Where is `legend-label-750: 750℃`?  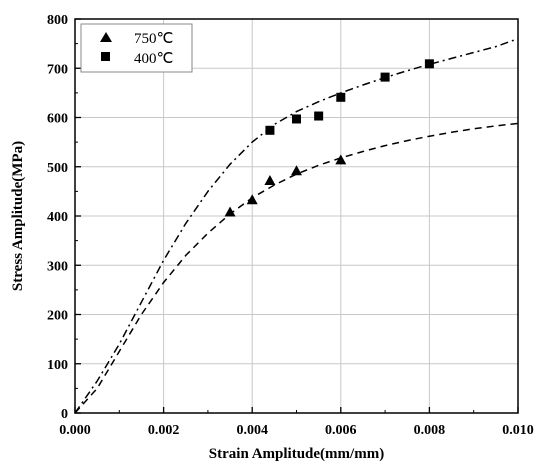
legend-label-750: 750℃ is located at coordinates (153, 39).